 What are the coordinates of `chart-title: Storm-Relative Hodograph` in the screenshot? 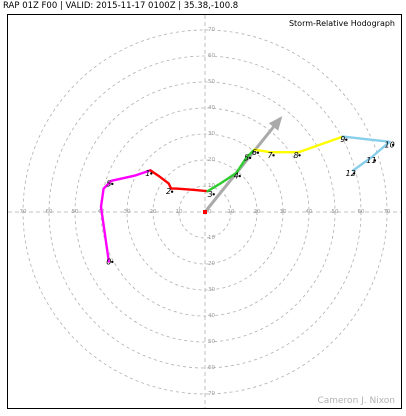 It's located at (341, 23).